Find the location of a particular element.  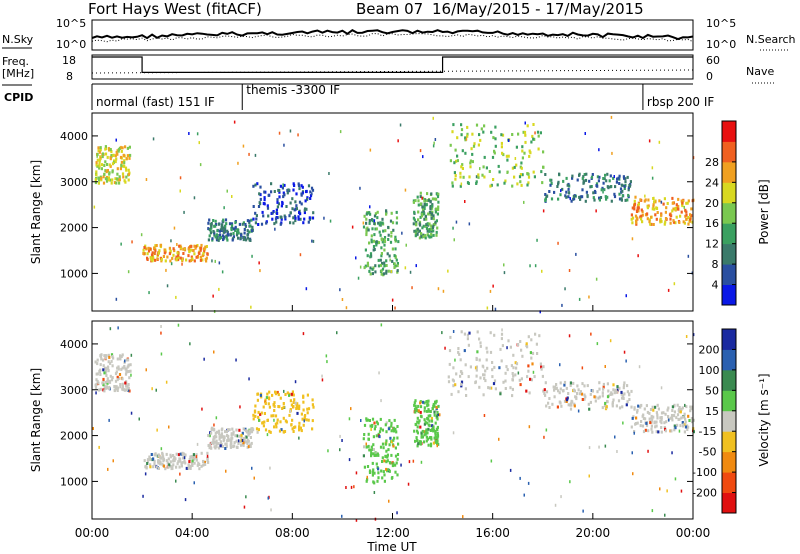

colorbar-tick-label: 28 is located at coordinates (712, 162).